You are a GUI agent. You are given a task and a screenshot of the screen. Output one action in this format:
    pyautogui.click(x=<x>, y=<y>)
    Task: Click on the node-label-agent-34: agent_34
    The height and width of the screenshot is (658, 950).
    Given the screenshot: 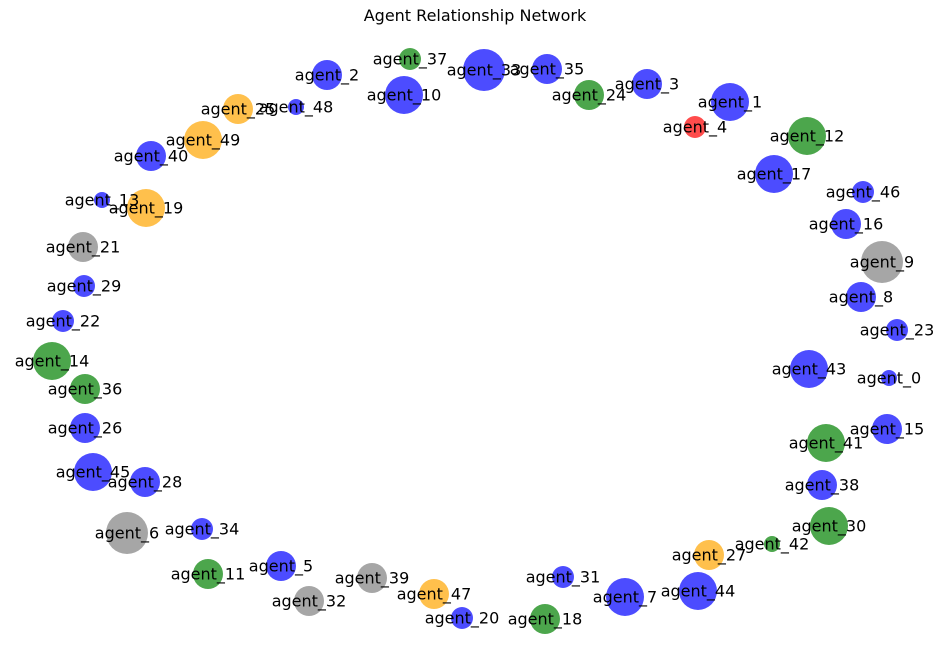 What is the action you would take?
    pyautogui.click(x=202, y=530)
    